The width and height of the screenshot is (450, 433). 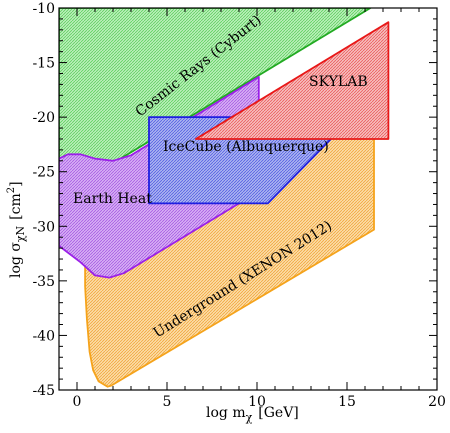 I want to click on label-skylab: SKYLAB, so click(x=338, y=82).